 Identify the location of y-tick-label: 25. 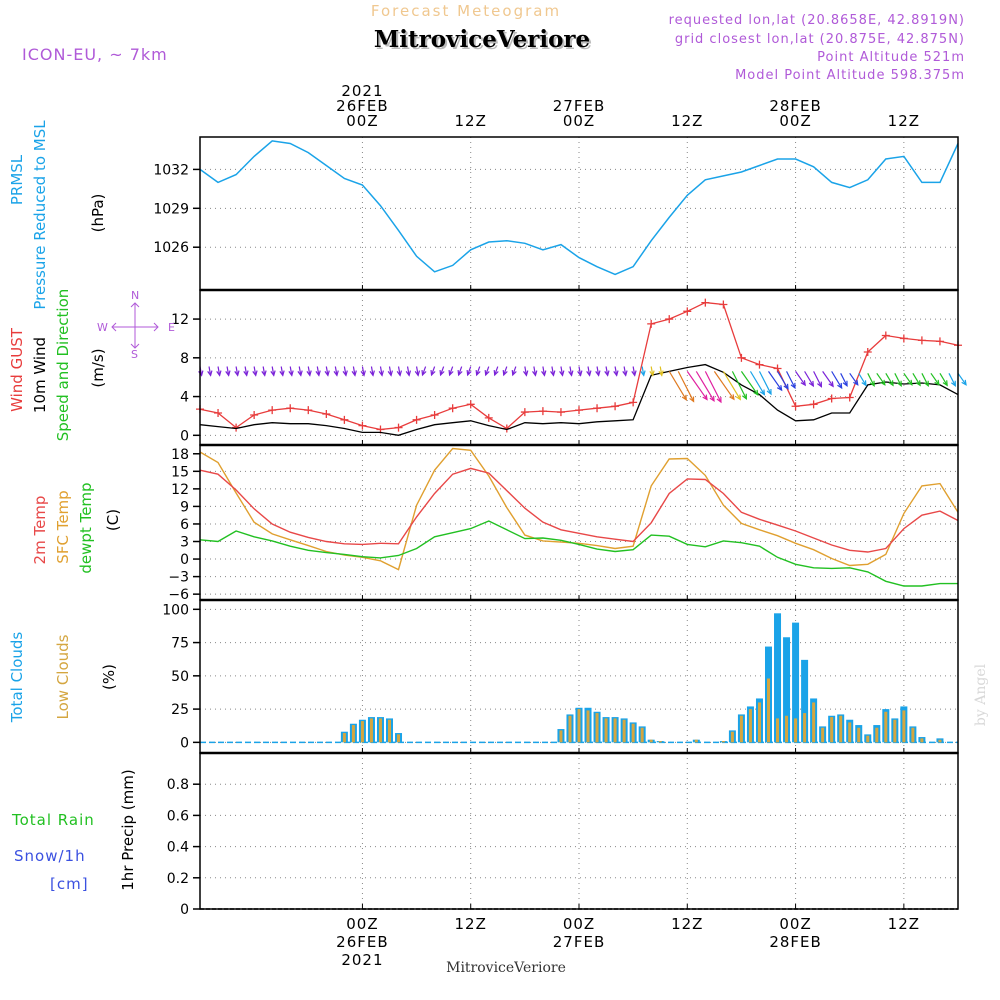
(180, 710).